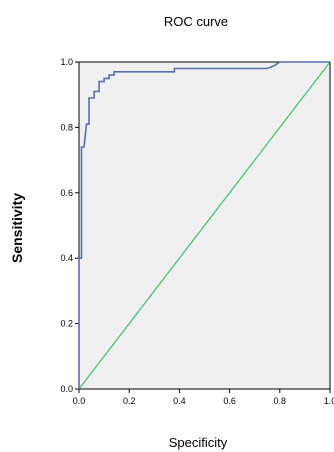  Describe the element at coordinates (66, 62) in the screenshot. I see `y-tick-label: 1.0` at that location.